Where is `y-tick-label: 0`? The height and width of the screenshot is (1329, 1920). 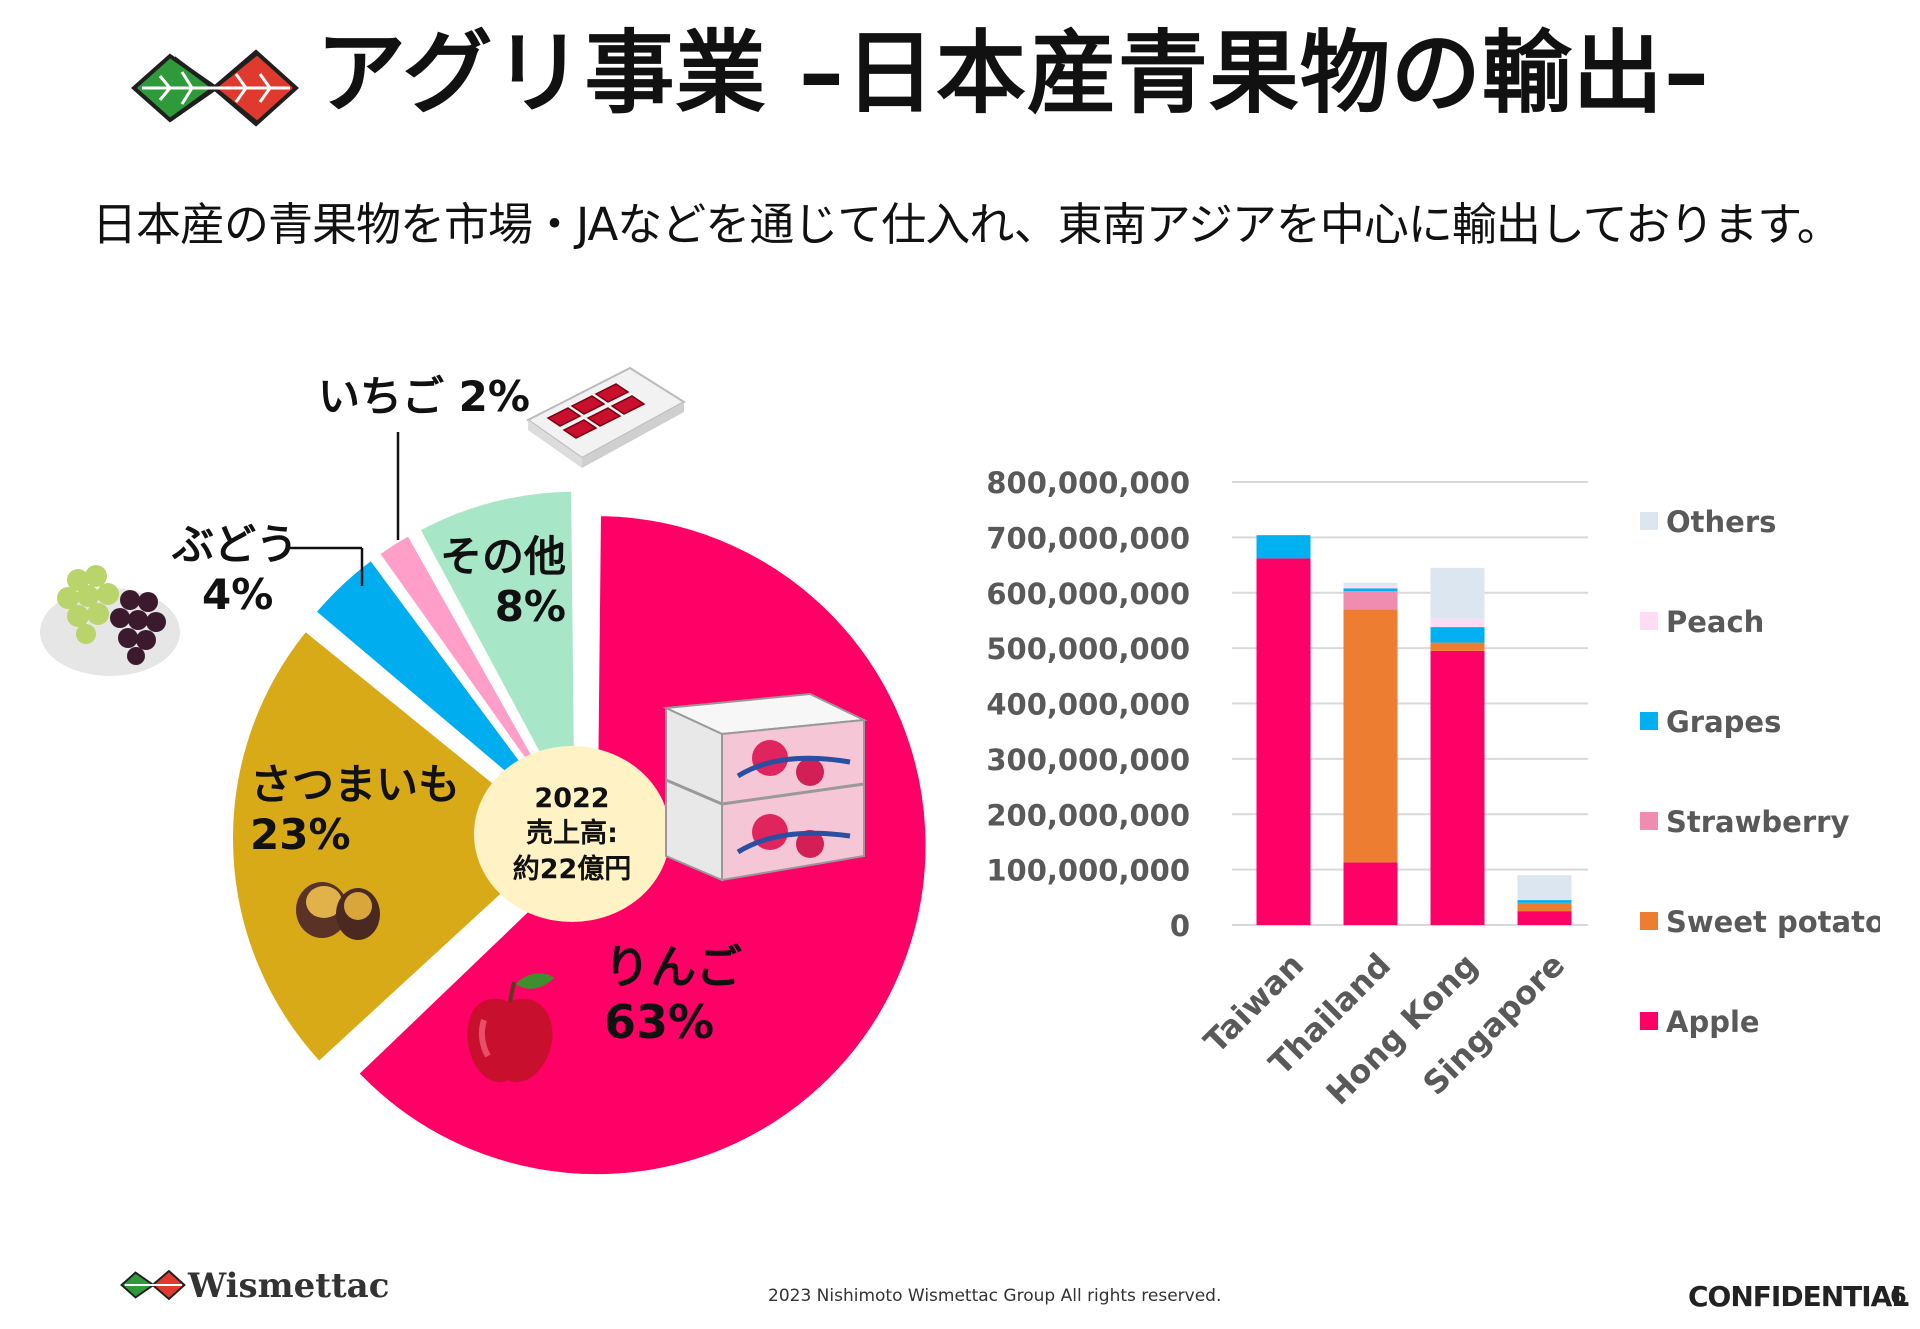 y-tick-label: 0 is located at coordinates (1180, 926).